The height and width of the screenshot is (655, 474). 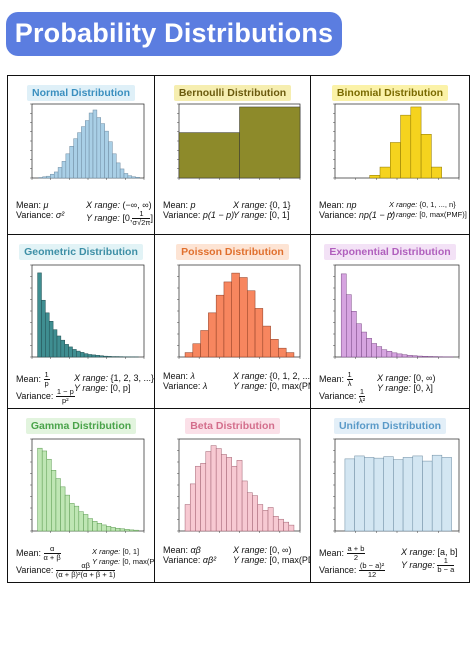 What do you see at coordinates (182, 550) in the screenshot?
I see `mean-line: Mean: αβ` at bounding box center [182, 550].